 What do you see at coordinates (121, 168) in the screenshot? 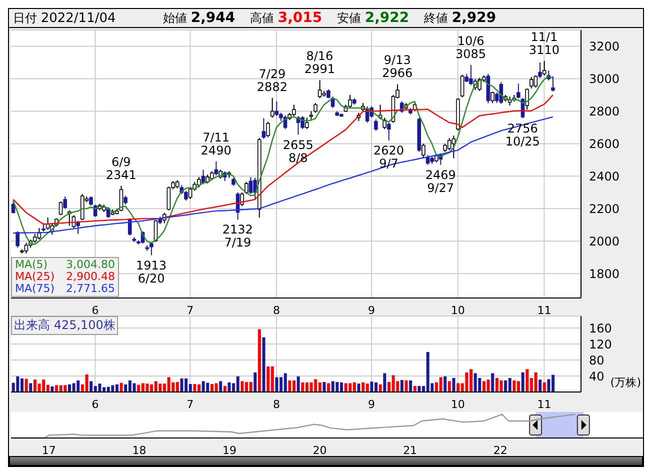
I see `annotation: 6/9 2341` at bounding box center [121, 168].